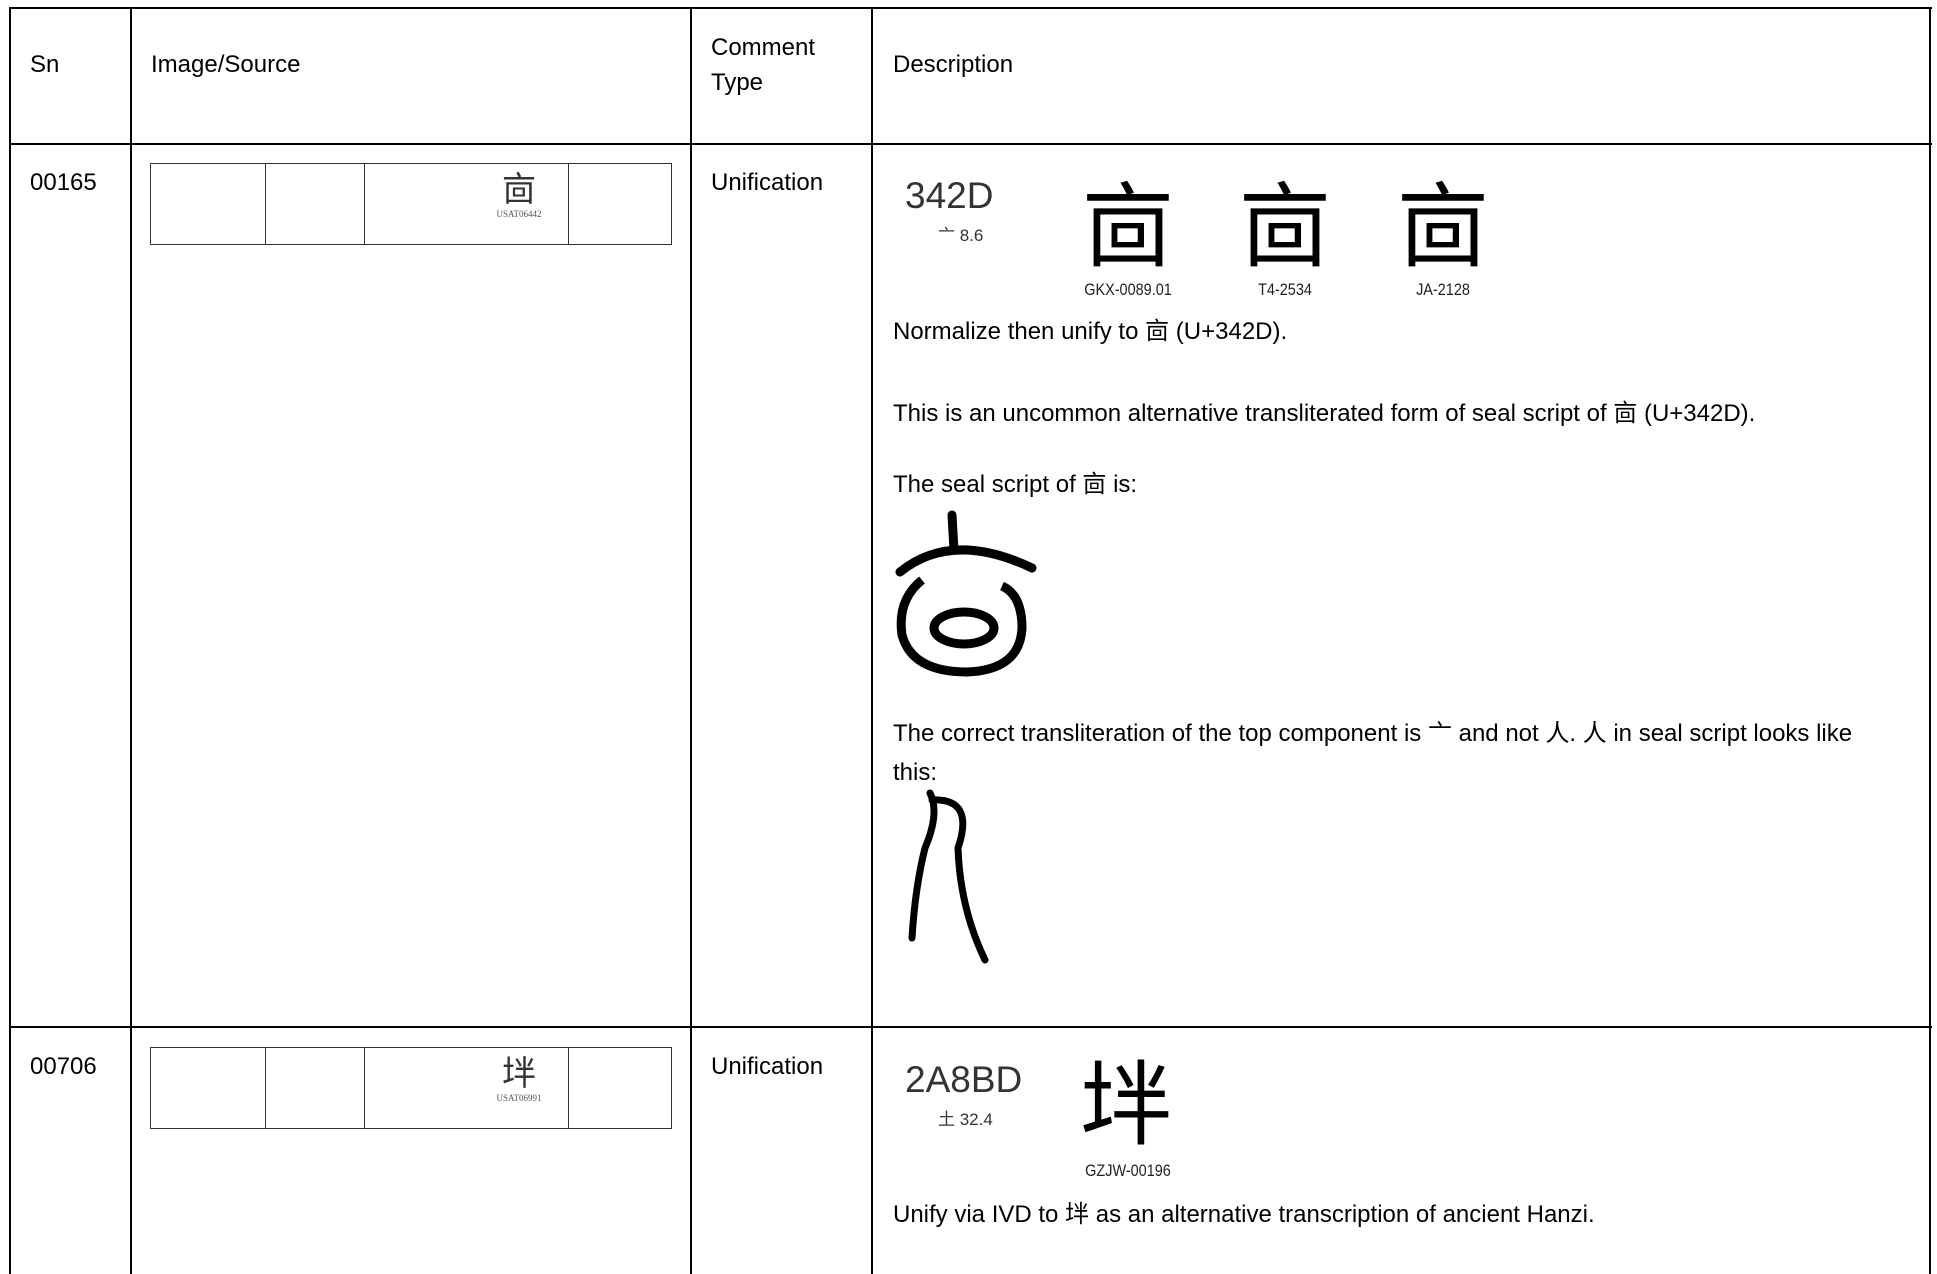 Image resolution: width=1937 pixels, height=1274 pixels. What do you see at coordinates (519, 1098) in the screenshot?
I see `source-code: USAT06991` at bounding box center [519, 1098].